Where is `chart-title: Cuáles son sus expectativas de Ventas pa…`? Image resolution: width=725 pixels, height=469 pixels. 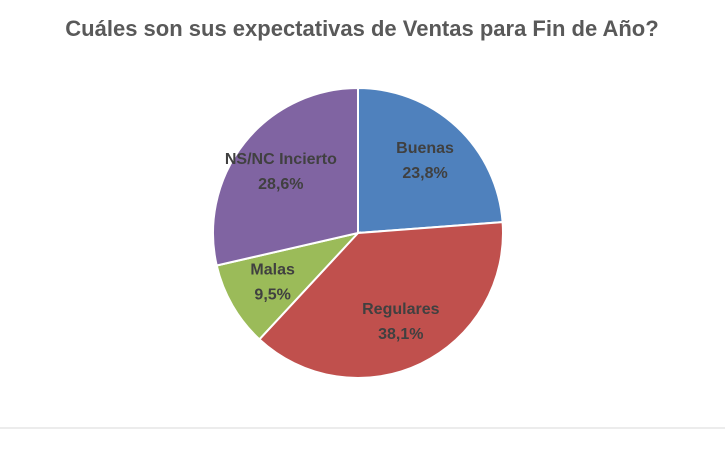 chart-title: Cuáles son sus expectativas de Ventas pa… is located at coordinates (361, 28).